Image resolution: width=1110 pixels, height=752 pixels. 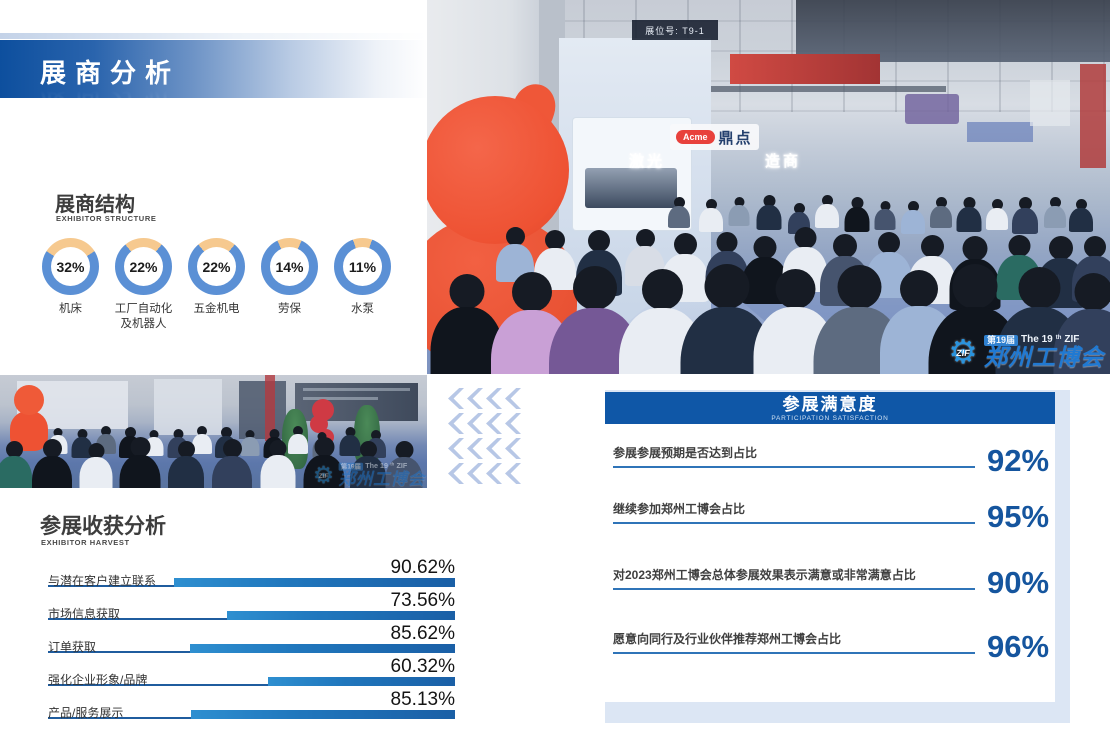 What do you see at coordinates (830, 418) in the screenshot?
I see `satisfaction-subtitle: PARTICIPATION SATISFACTION` at bounding box center [830, 418].